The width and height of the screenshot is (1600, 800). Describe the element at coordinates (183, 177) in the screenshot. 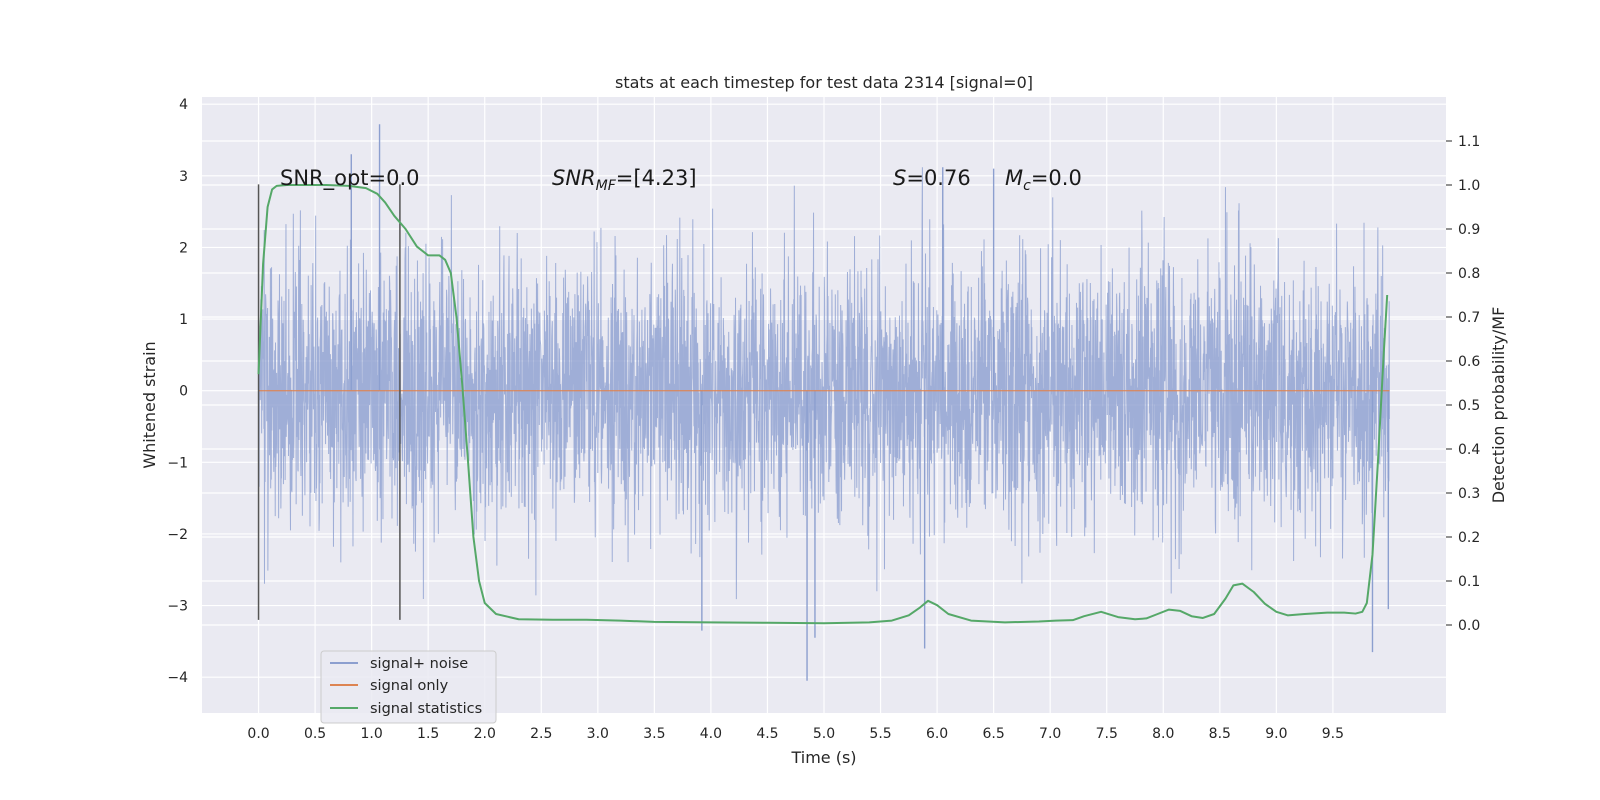

I see `y-tick-label: 3` at that location.